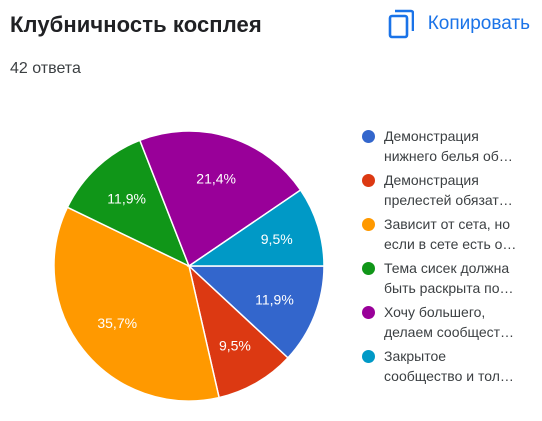 The width and height of the screenshot is (542, 421). What do you see at coordinates (136, 24) in the screenshot?
I see `chart-title: Клубничность косплея` at bounding box center [136, 24].